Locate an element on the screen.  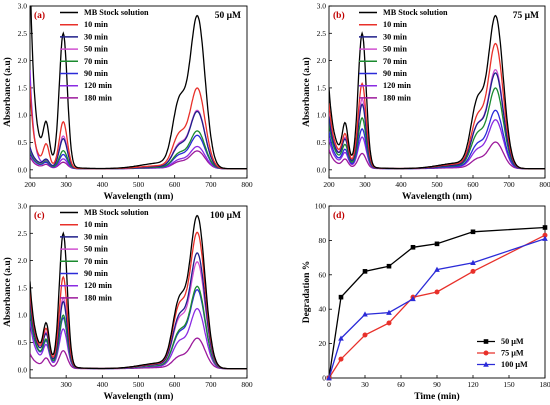
legend-label: 10 min is located at coordinates (395, 24).